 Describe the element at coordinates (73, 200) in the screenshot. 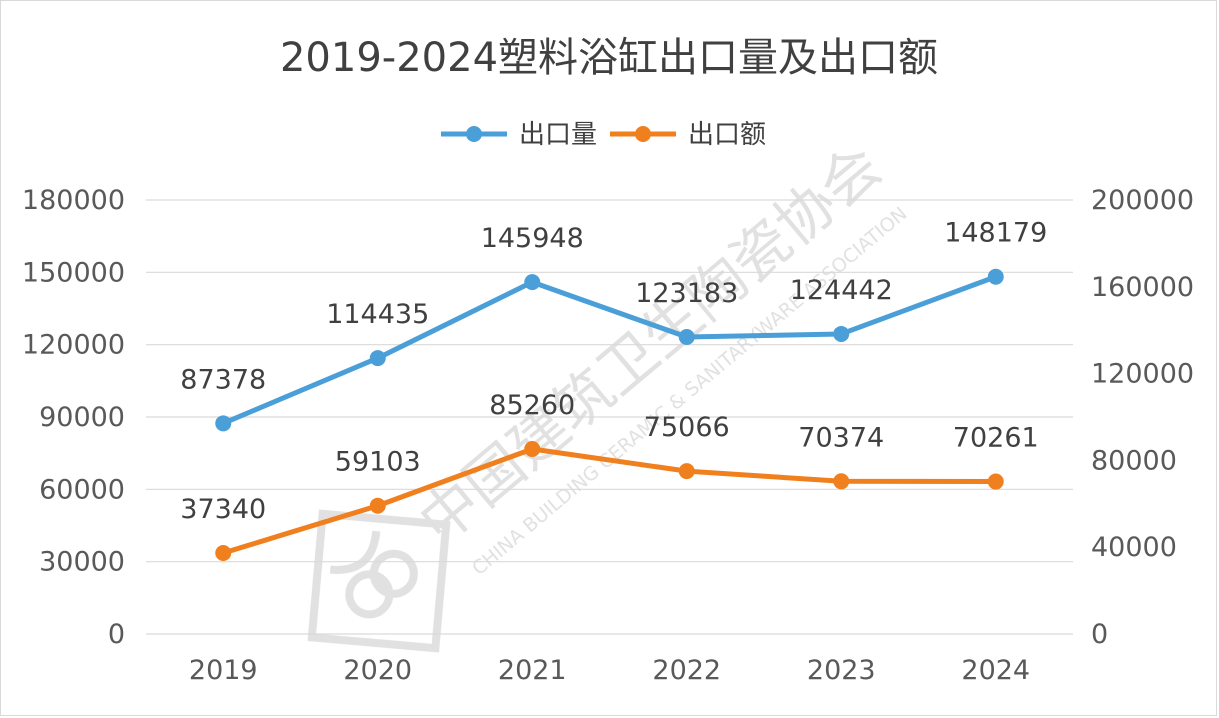

I see `y-left-tick-label: 180000` at that location.